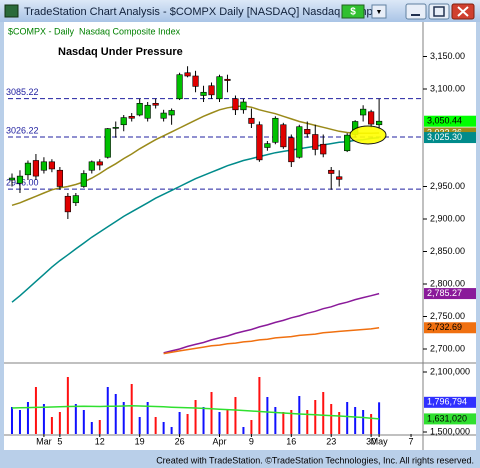 Image resolution: width=480 pixels, height=468 pixels. What do you see at coordinates (22, 130) in the screenshot?
I see `level-label: 3026.22` at bounding box center [22, 130].